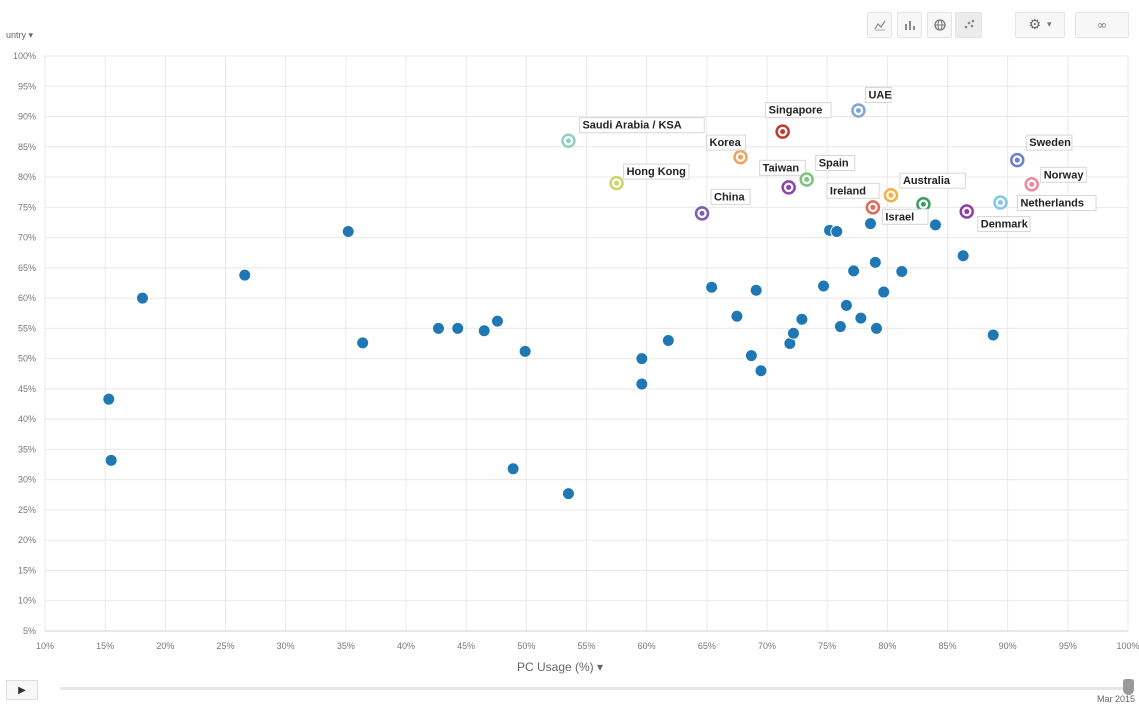  Describe the element at coordinates (24, 56) in the screenshot. I see `y-tick-label: 100%` at that location.